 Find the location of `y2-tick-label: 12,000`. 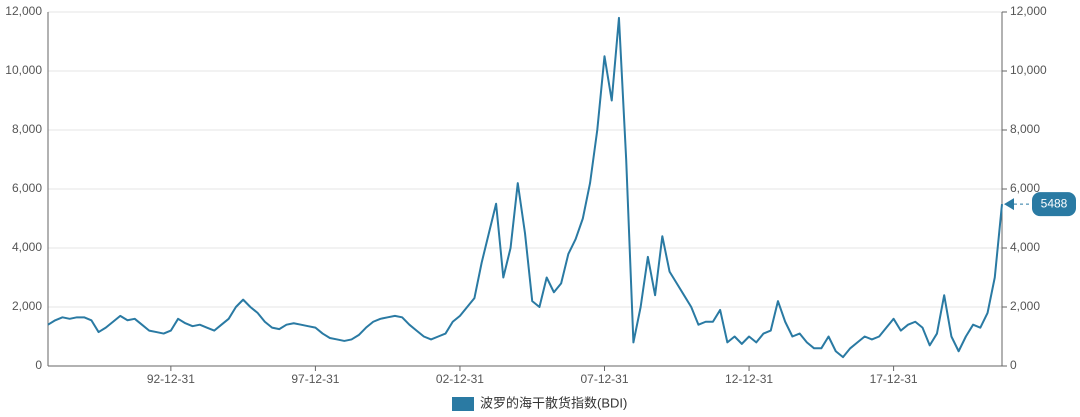

y2-tick-label: 12,000 is located at coordinates (1028, 11).